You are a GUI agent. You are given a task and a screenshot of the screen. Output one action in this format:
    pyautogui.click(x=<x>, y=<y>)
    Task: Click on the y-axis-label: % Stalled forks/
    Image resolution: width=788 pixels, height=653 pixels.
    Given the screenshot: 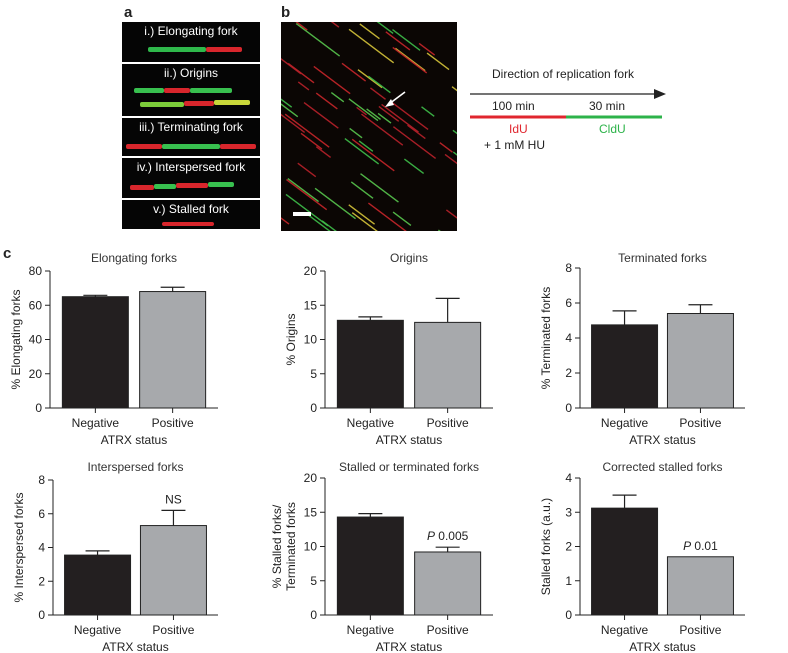 What is the action you would take?
    pyautogui.click(x=277, y=546)
    